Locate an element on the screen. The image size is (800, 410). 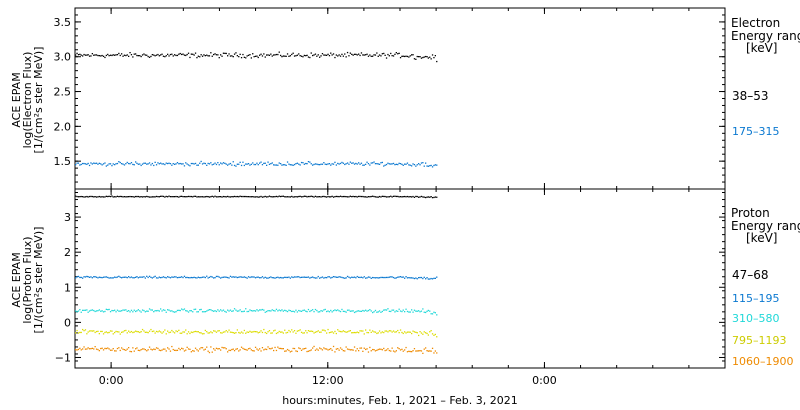
electron-ylabel-2: log(Electron Flux) is located at coordinates (27, 100).